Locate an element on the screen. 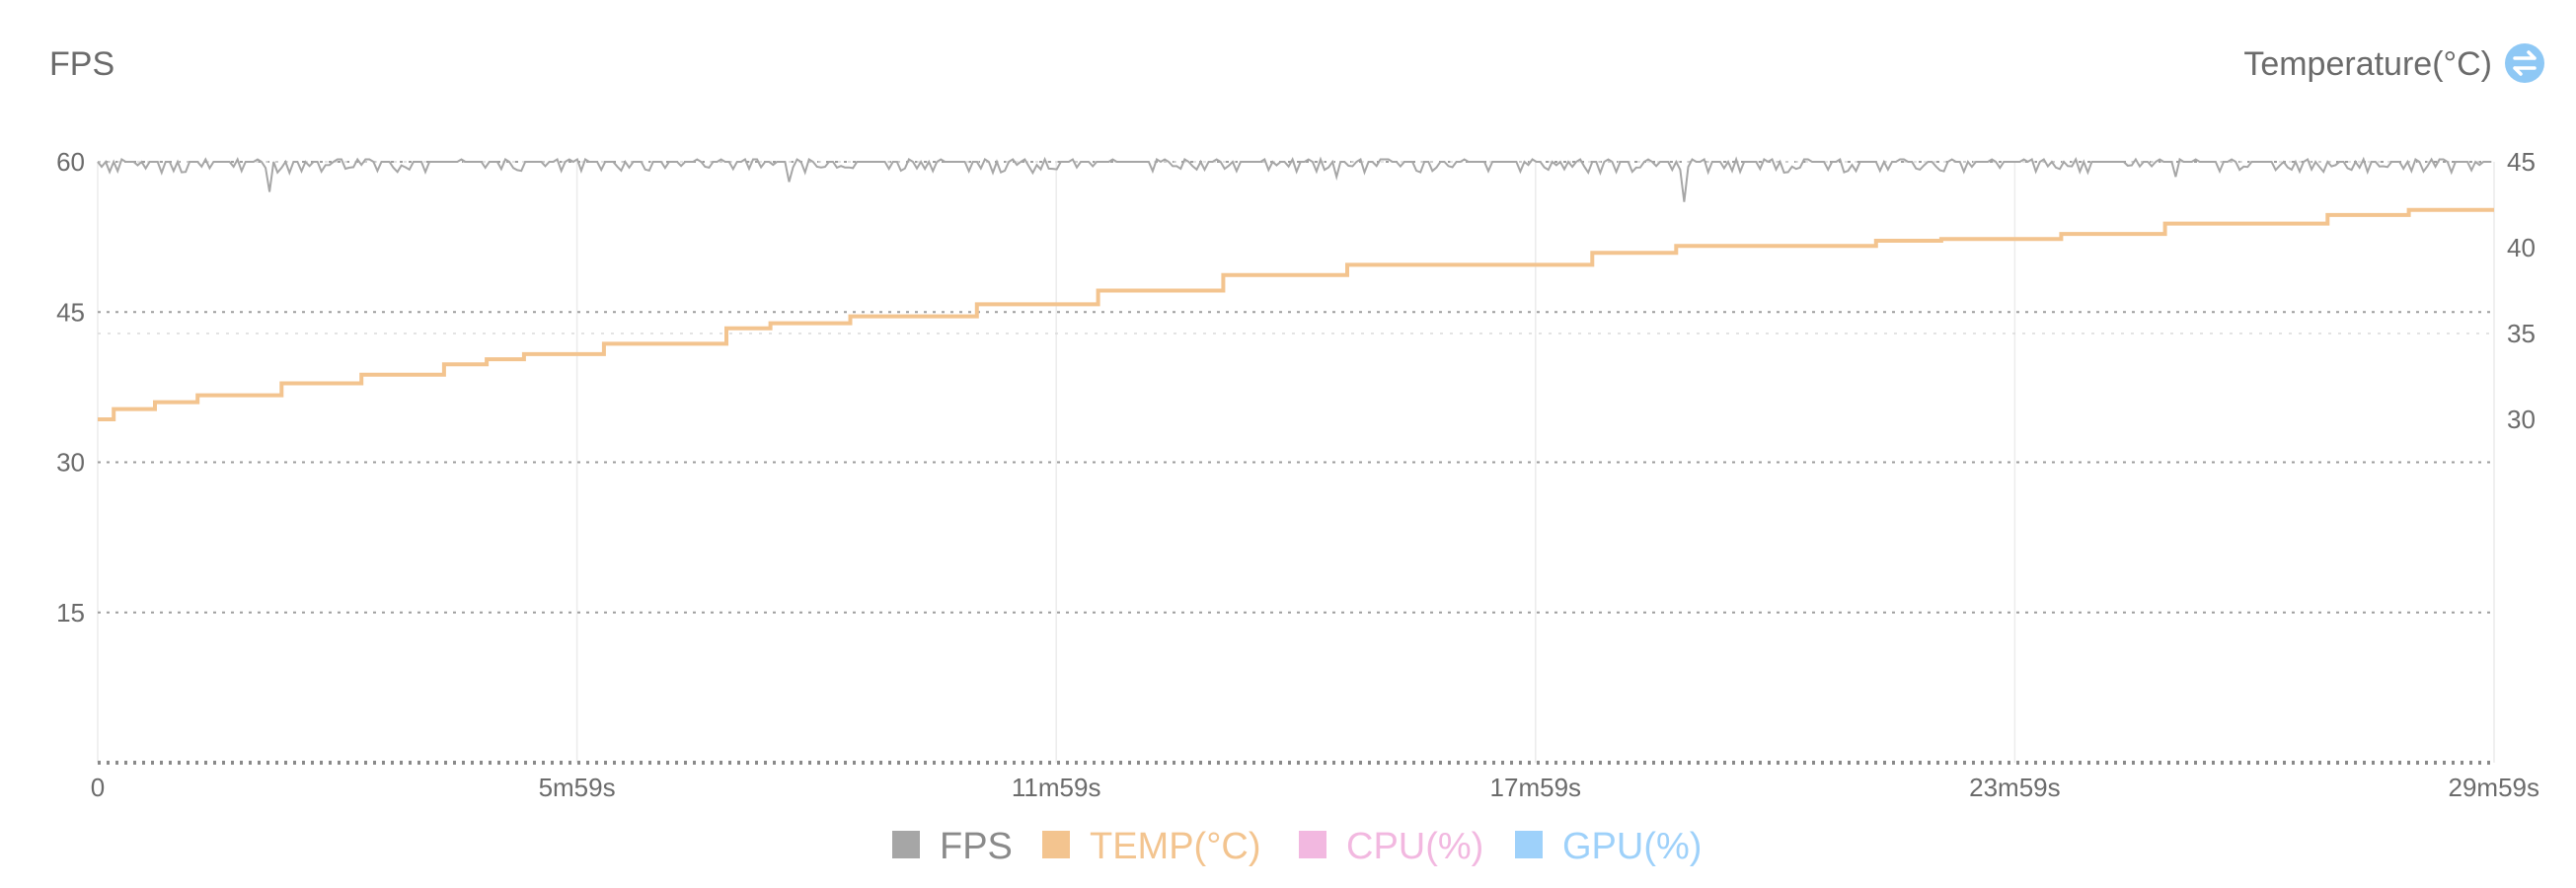 The image size is (2576, 888). left-tick-label: 60 is located at coordinates (70, 162).